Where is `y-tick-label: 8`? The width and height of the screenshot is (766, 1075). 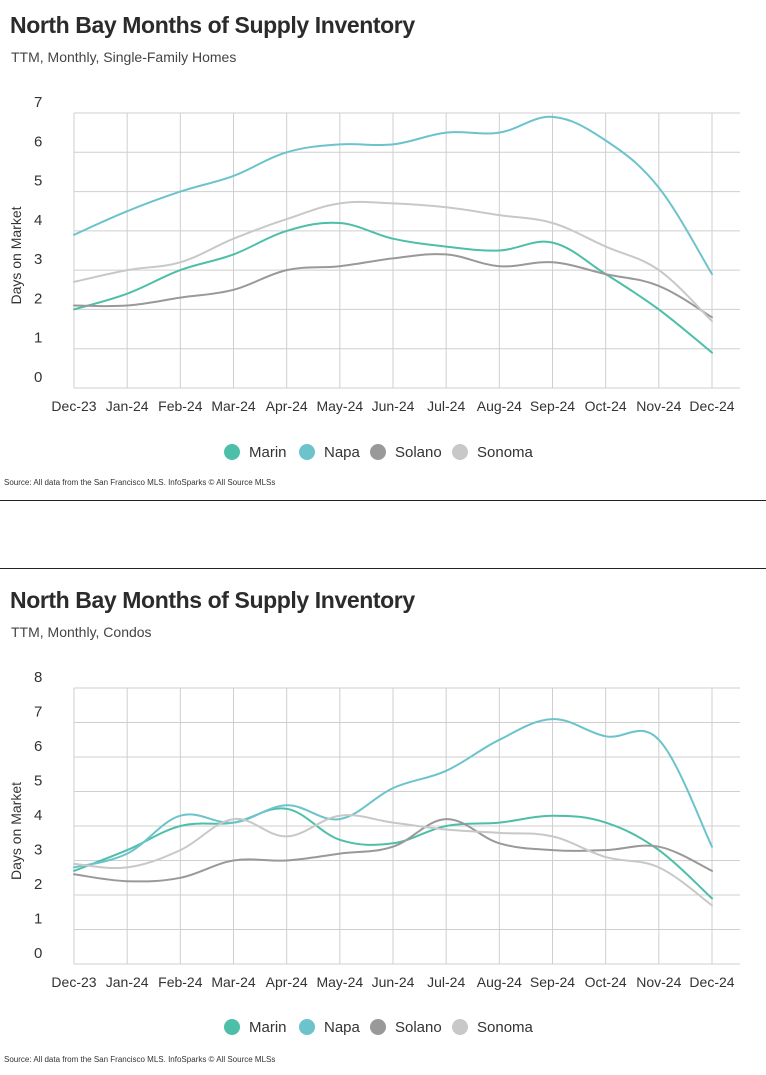 y-tick-label: 8 is located at coordinates (38, 677).